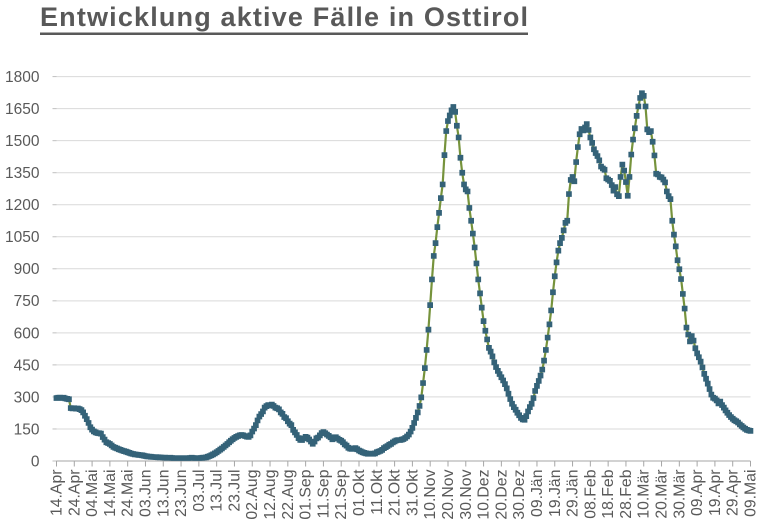 This screenshot has height=527, width=768. Describe the element at coordinates (519, 494) in the screenshot. I see `svg-text: 30.Dez` at that location.